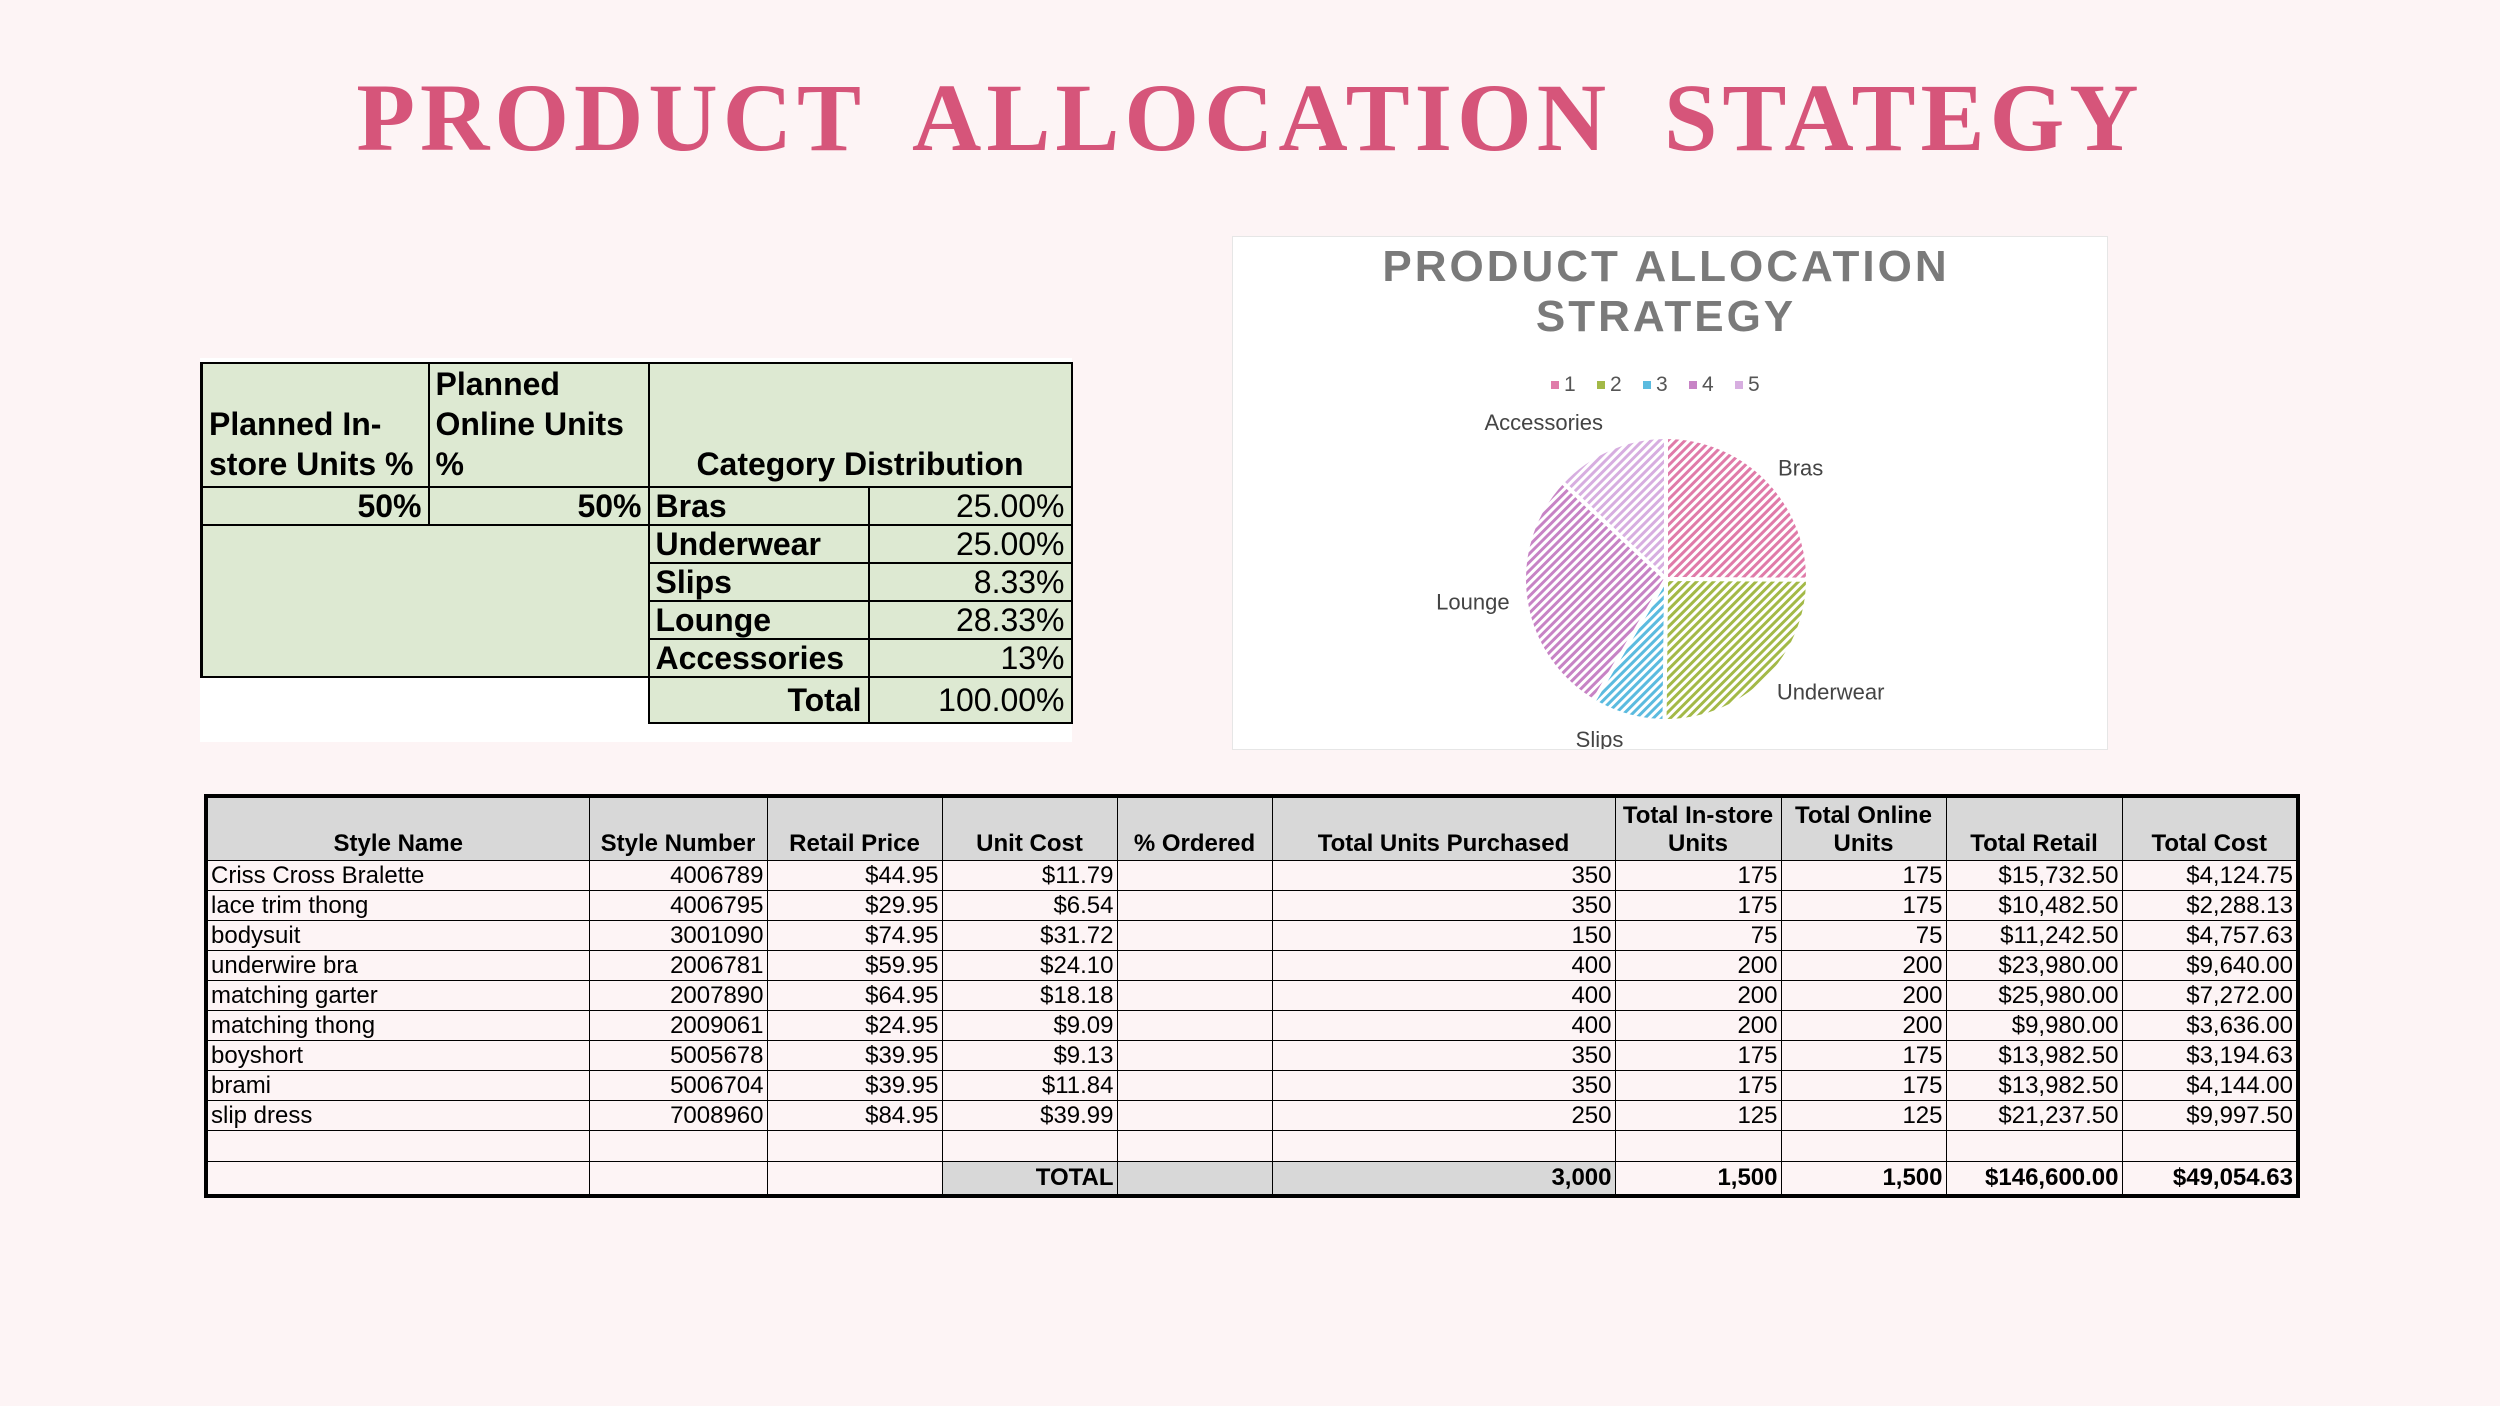 The width and height of the screenshot is (2500, 1406). Describe the element at coordinates (758, 544) in the screenshot. I see `category-name: Underwear` at that location.